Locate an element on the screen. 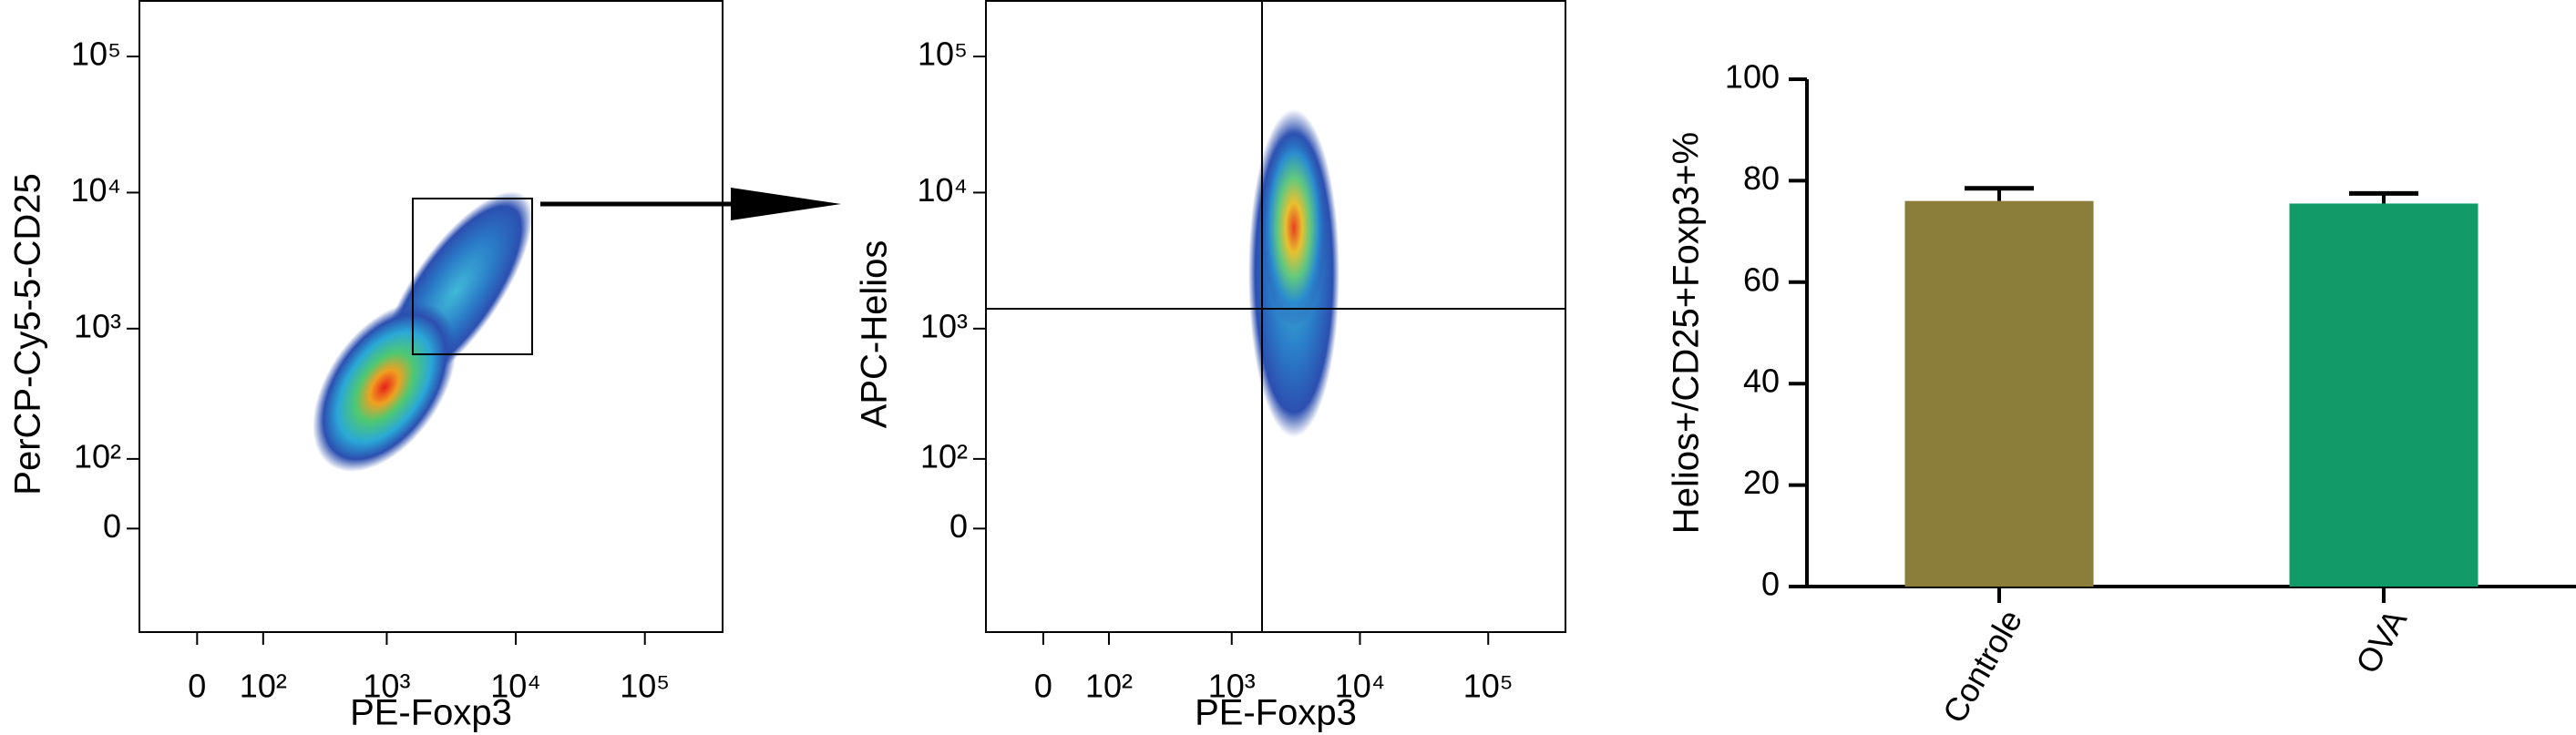 Image resolution: width=2576 pixels, height=735 pixels. y-axis-label: Helios+/CD25+Foxp3+% is located at coordinates (1687, 333).